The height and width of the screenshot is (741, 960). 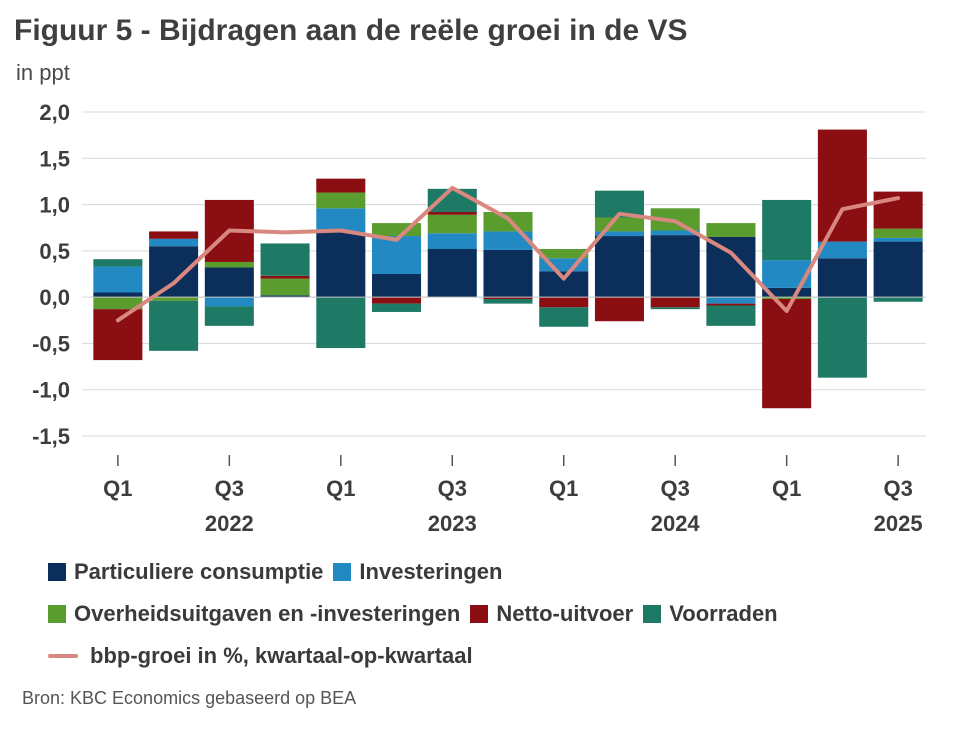 I want to click on chart-subtitle: in ppt, so click(x=43, y=72).